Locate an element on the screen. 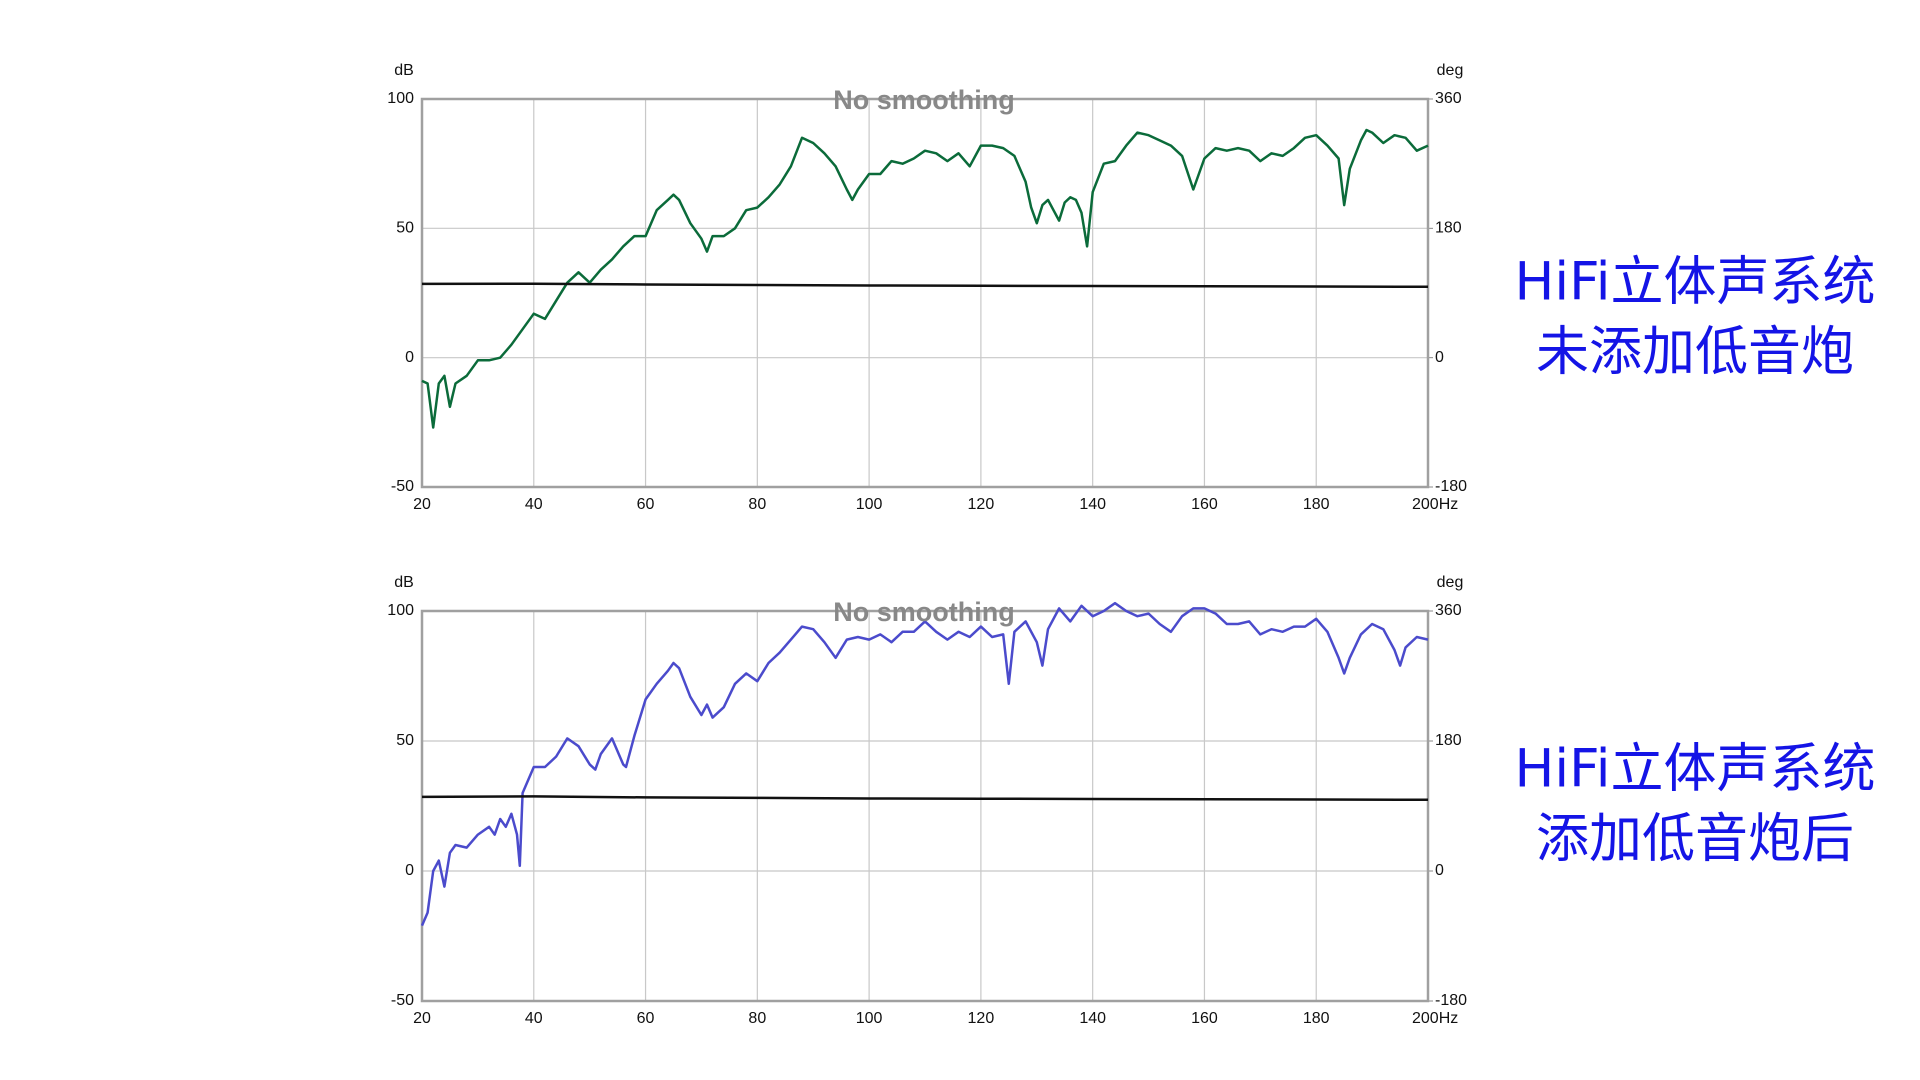 The width and height of the screenshot is (1920, 1080). side-label: 未添加低音炮 is located at coordinates (1695, 352).